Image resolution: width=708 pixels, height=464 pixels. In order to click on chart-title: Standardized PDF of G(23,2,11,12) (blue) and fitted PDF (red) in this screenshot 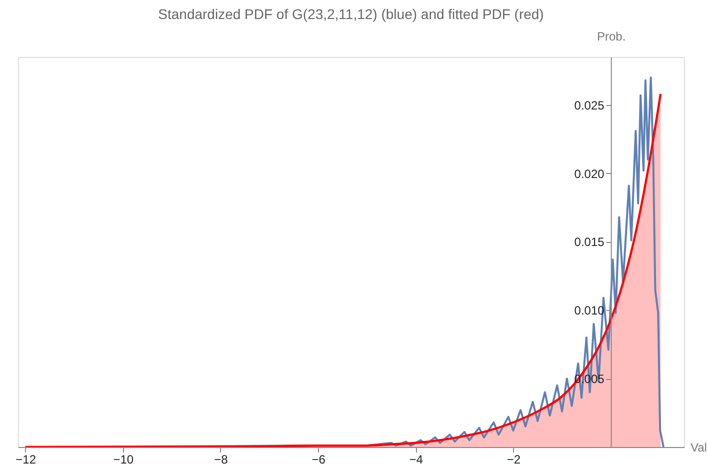, I will do `click(351, 14)`.